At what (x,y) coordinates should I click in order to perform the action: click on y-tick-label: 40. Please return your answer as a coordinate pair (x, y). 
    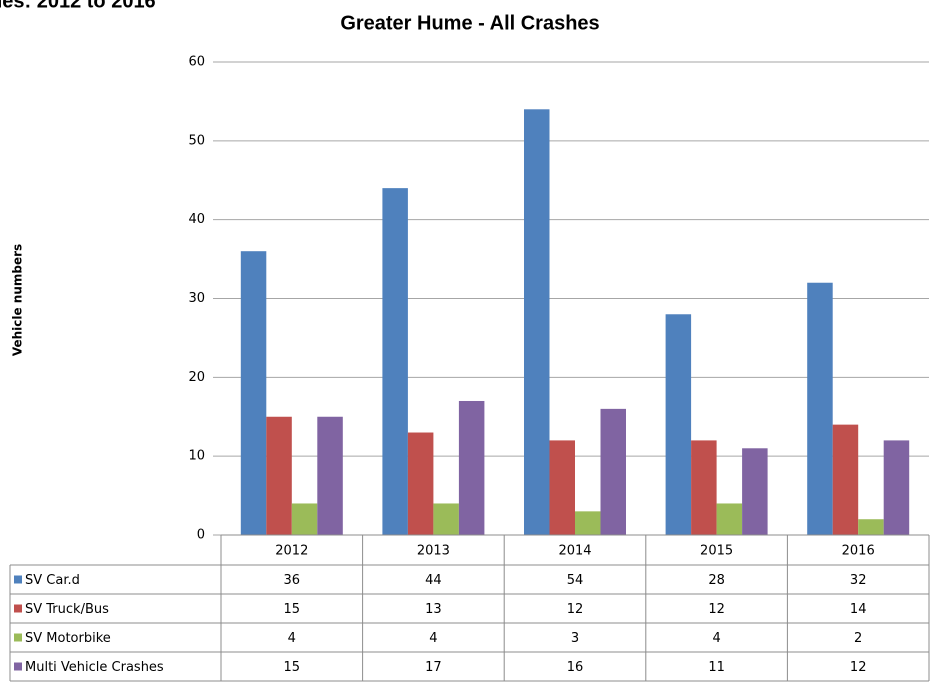
    Looking at the image, I should click on (196, 219).